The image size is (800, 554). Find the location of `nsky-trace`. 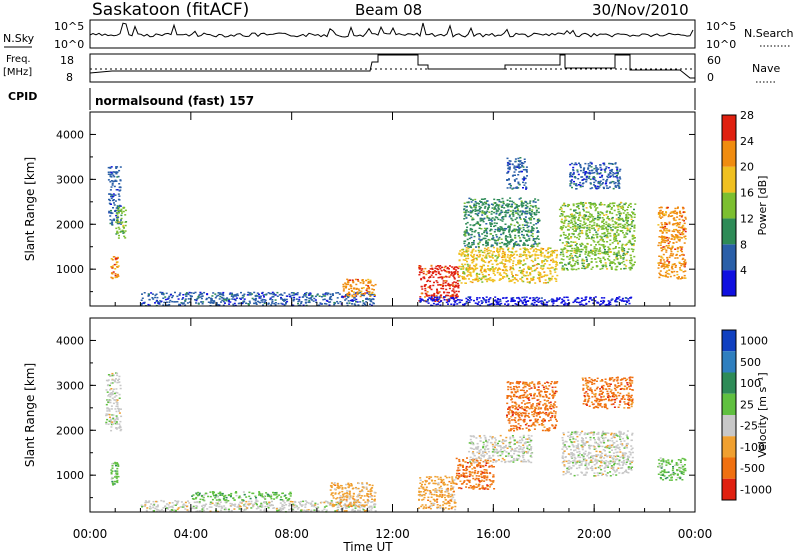

nsky-trace is located at coordinates (391, 30).